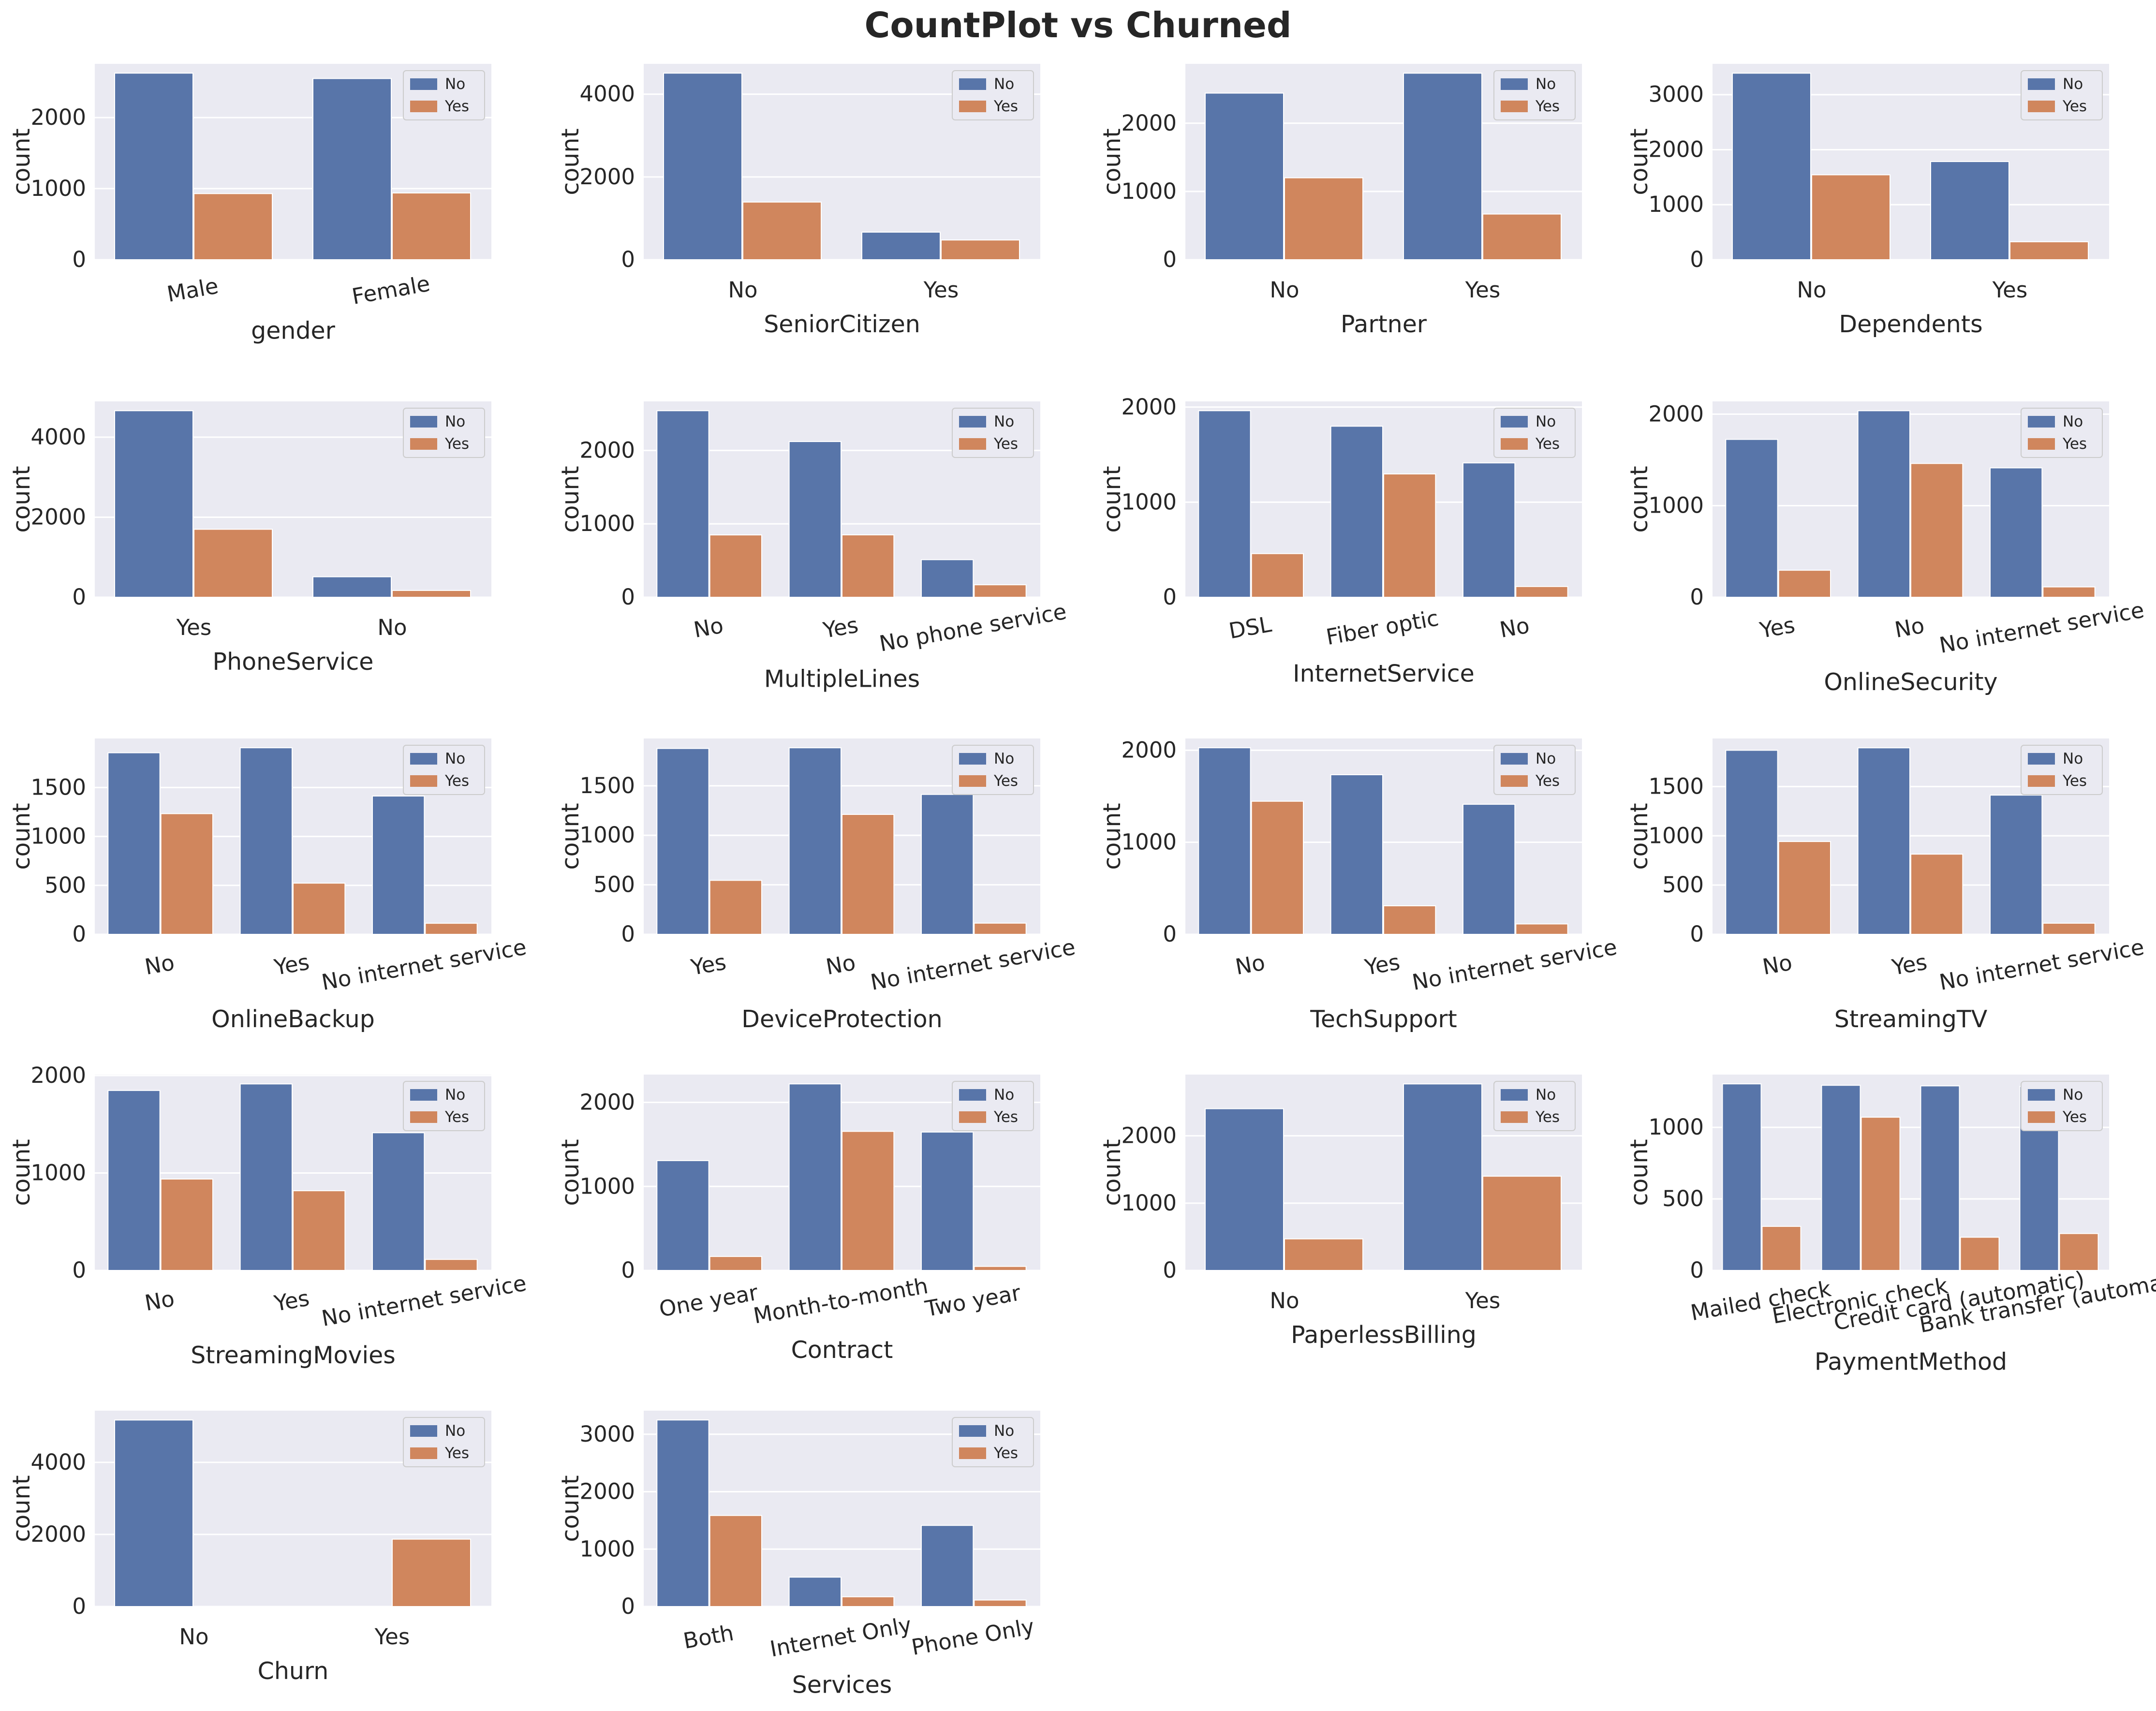  Describe the element at coordinates (972, 628) in the screenshot. I see `x-tick-label: No phone service` at that location.